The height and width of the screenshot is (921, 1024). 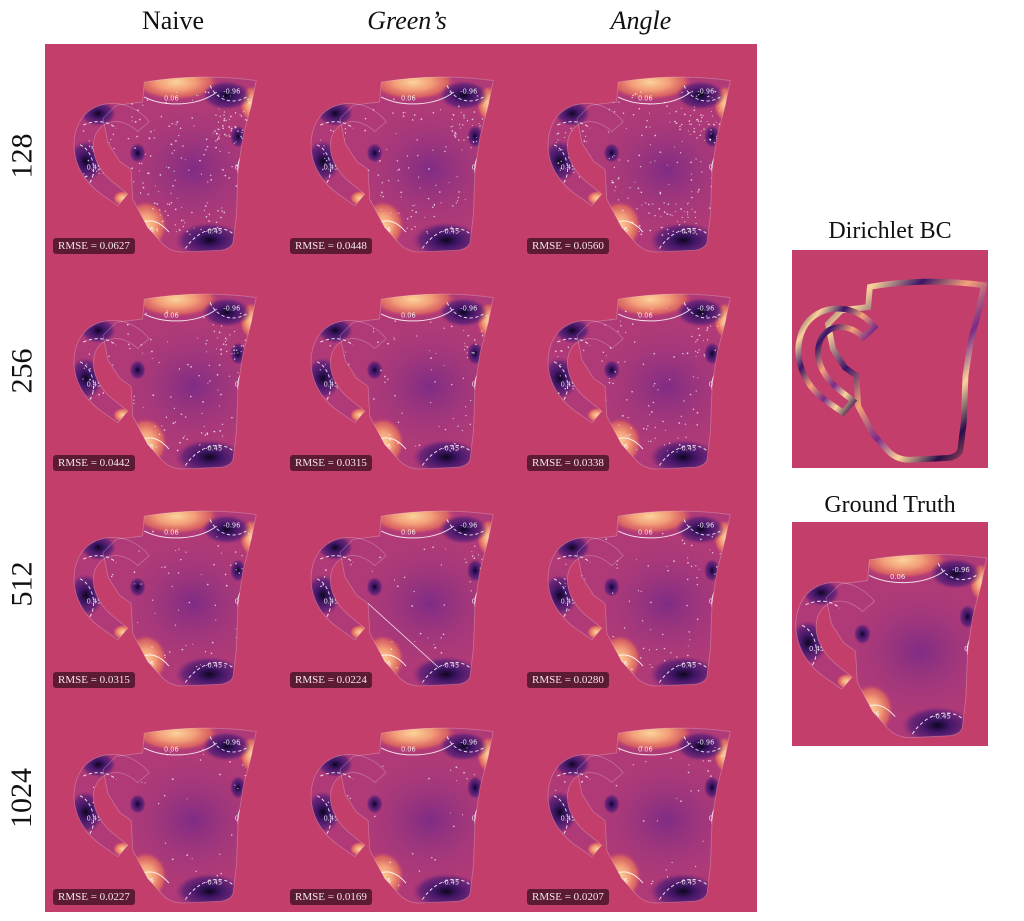 I want to click on warm-region, so click(x=122, y=632).